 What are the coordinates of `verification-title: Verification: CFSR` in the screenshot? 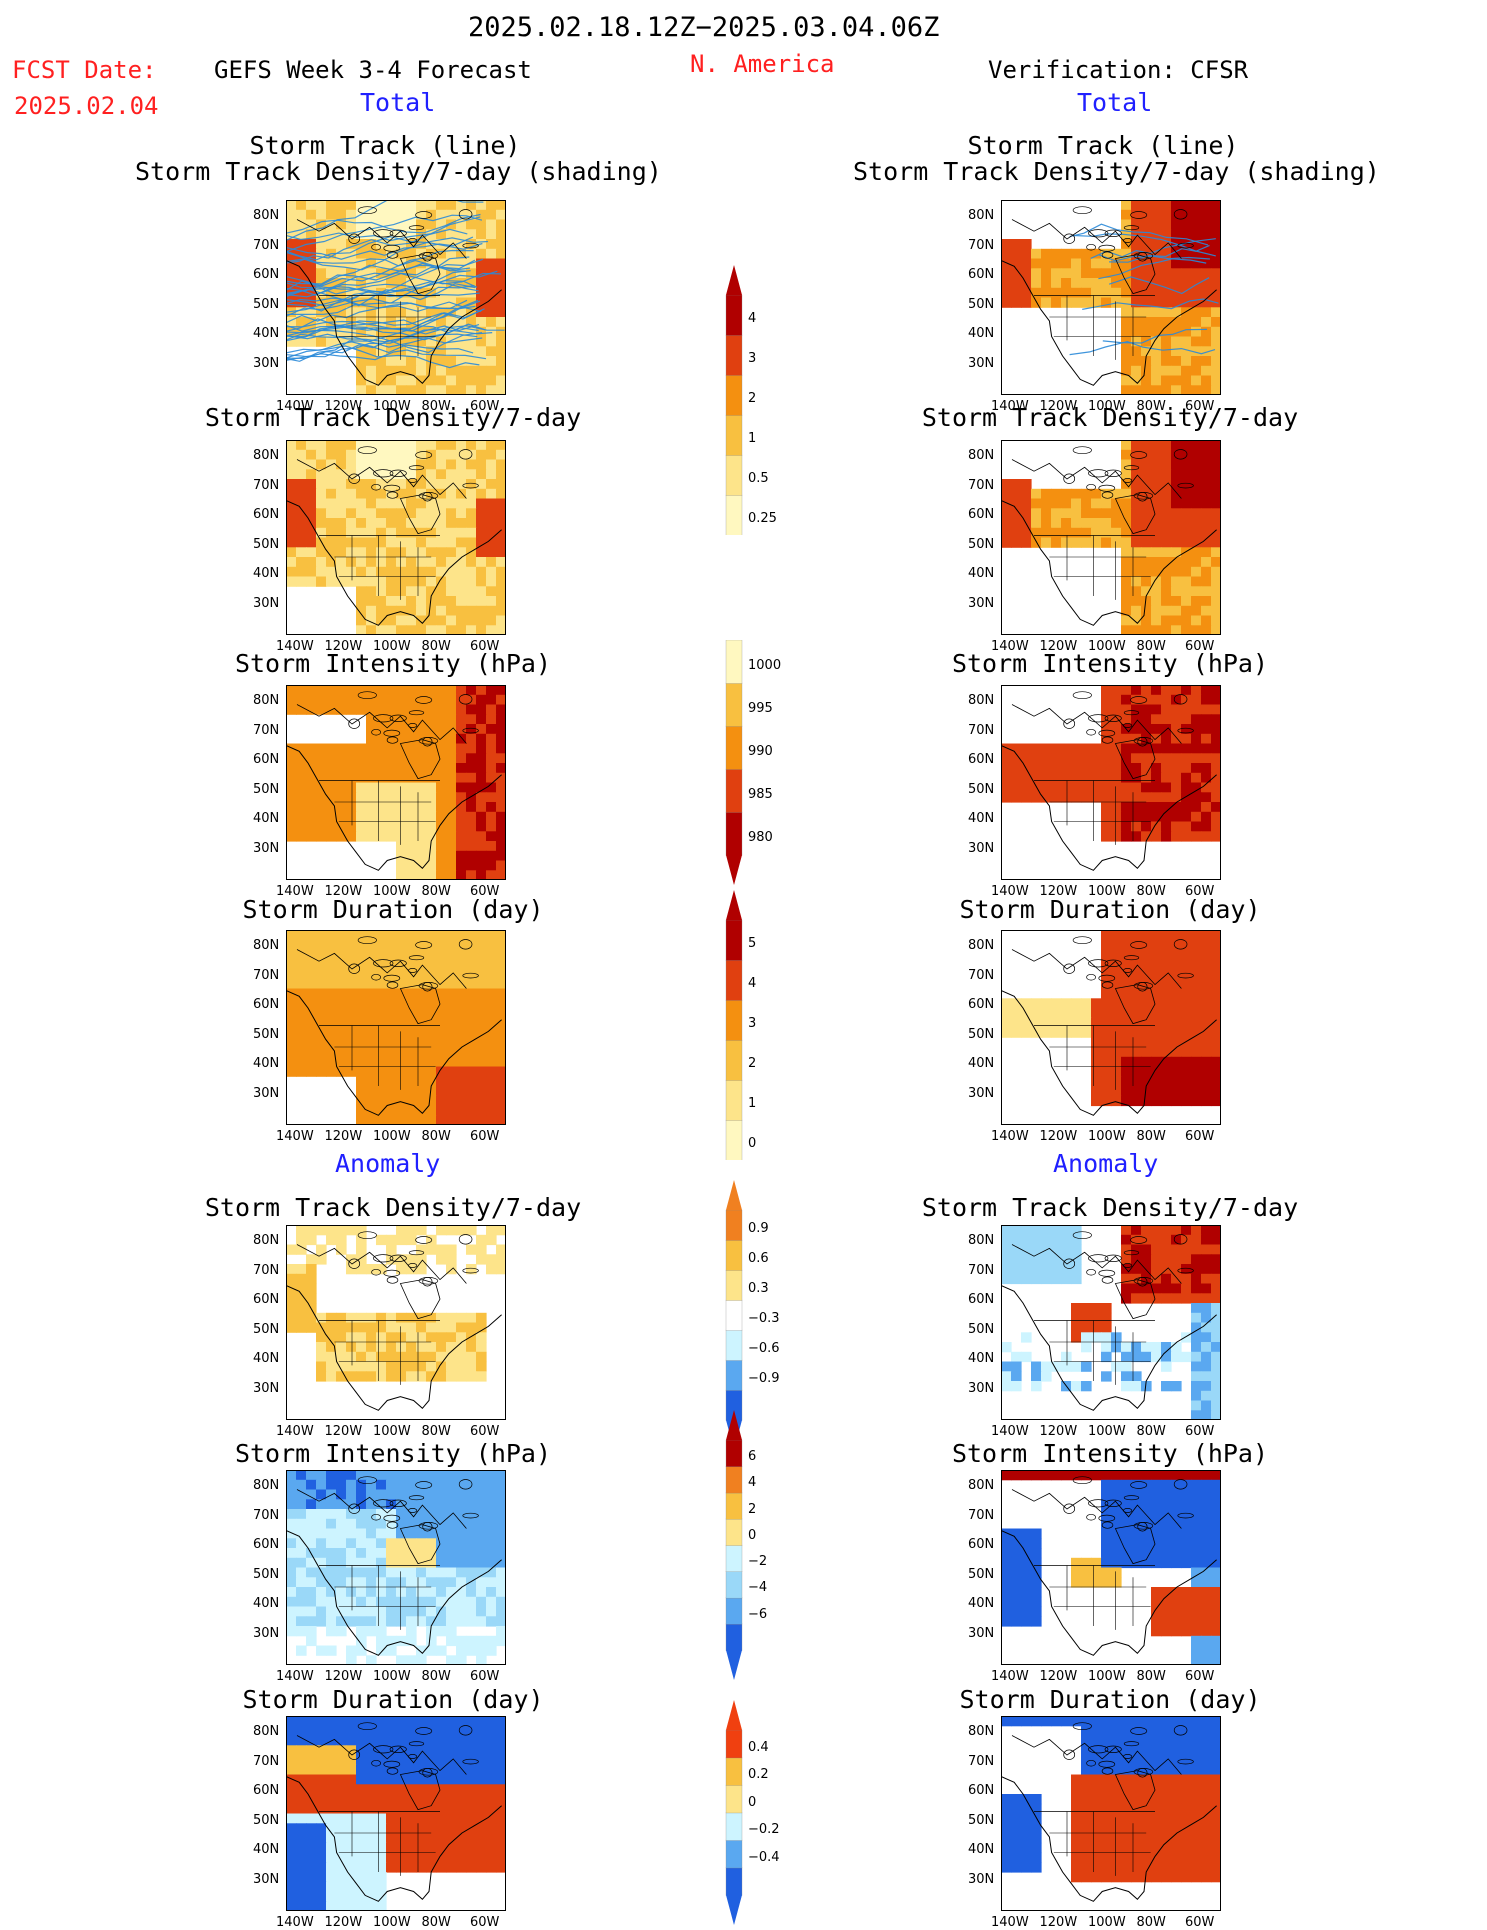 It's located at (1118, 70).